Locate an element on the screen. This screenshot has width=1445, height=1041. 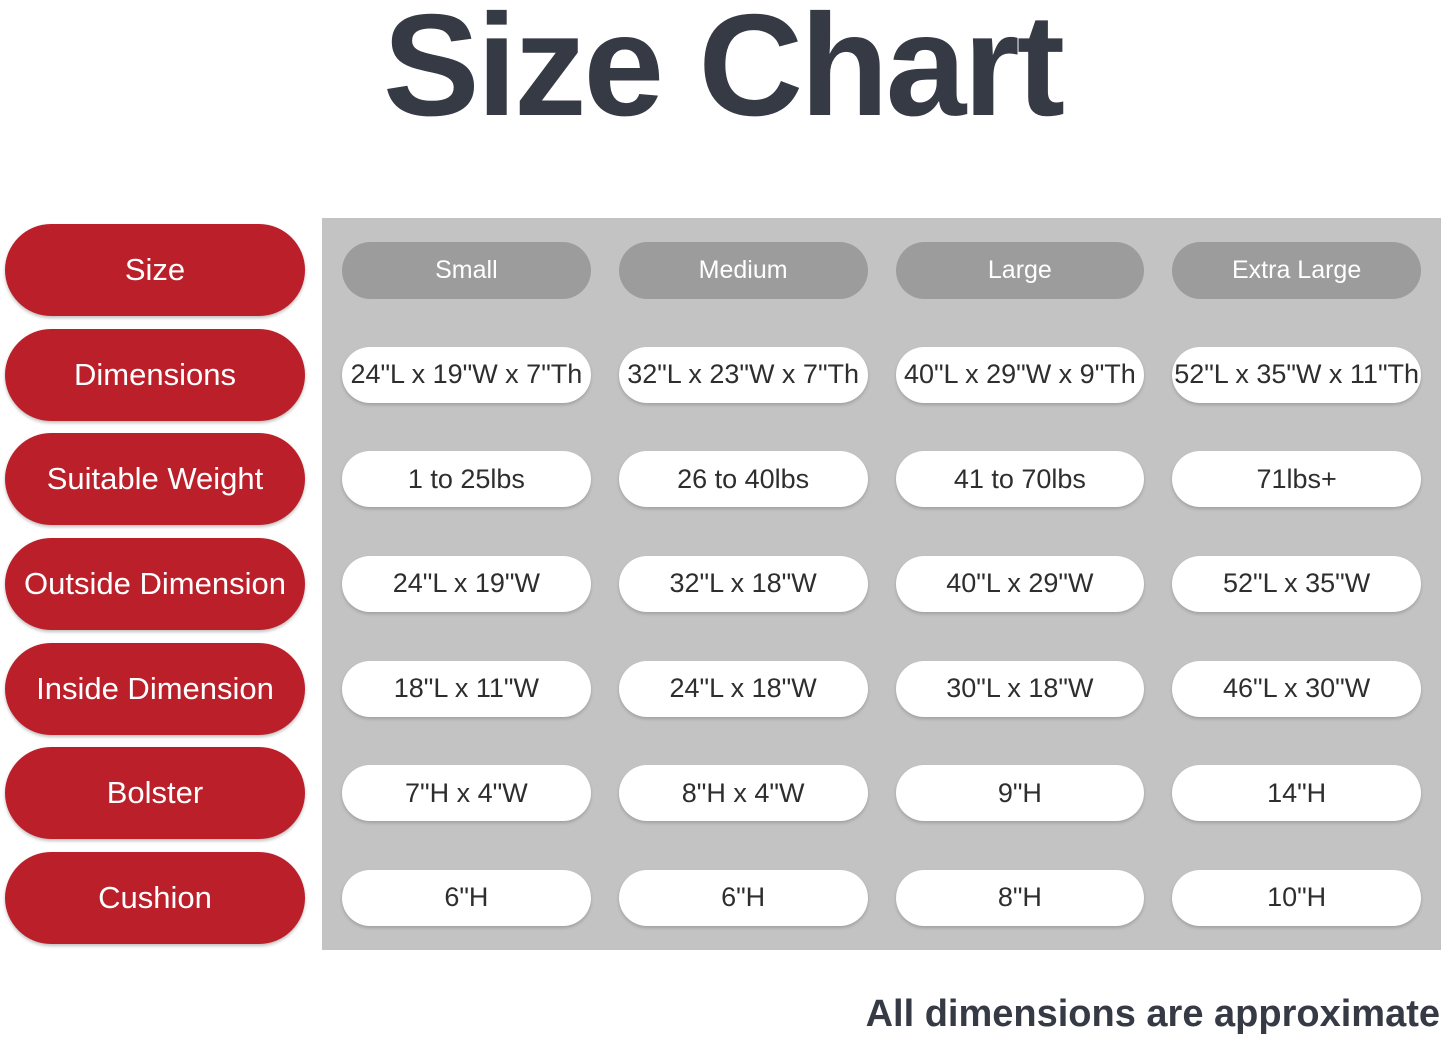
approximate-dimensions-note: All dimensions are approximate is located at coordinates (1152, 1014).